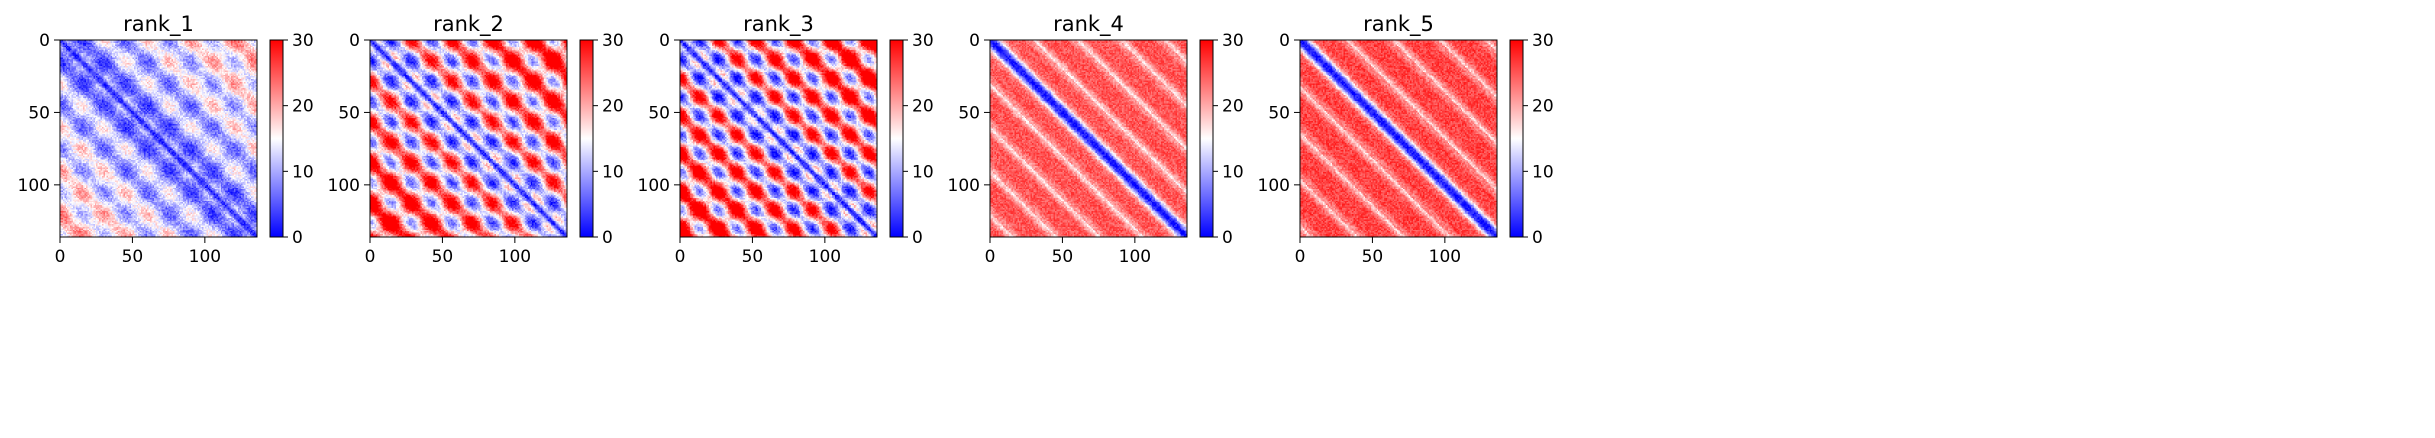  What do you see at coordinates (1088, 24) in the screenshot?
I see `chart-title: rank_4` at bounding box center [1088, 24].